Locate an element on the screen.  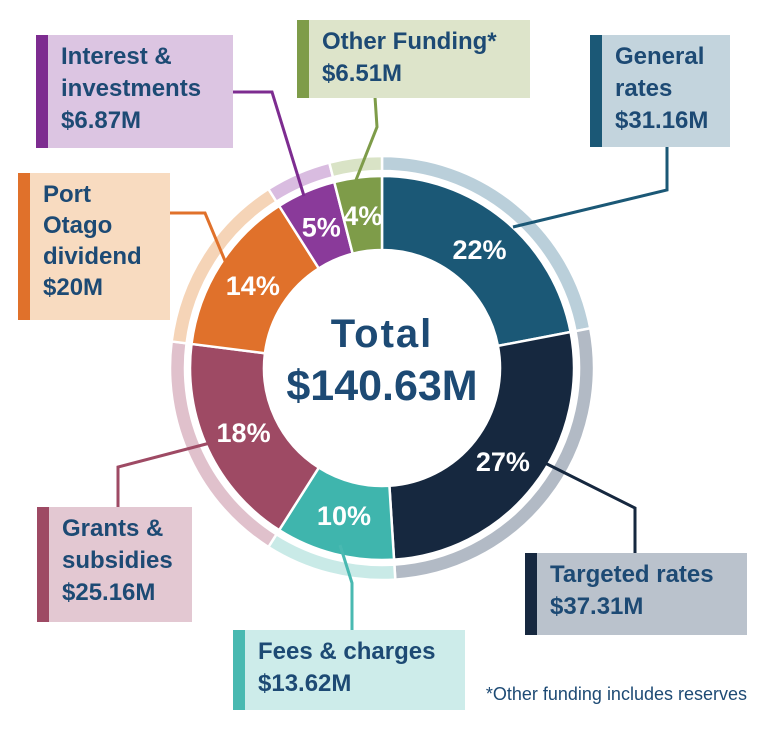
pct-label-general-rates: 22% is located at coordinates (480, 250).